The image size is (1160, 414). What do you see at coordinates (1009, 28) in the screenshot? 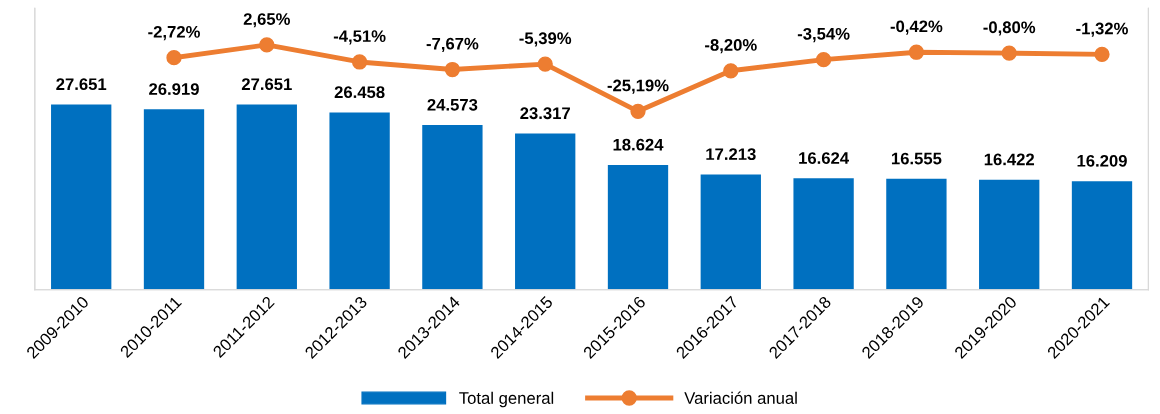
I see `data-label: -0,80%` at bounding box center [1009, 28].